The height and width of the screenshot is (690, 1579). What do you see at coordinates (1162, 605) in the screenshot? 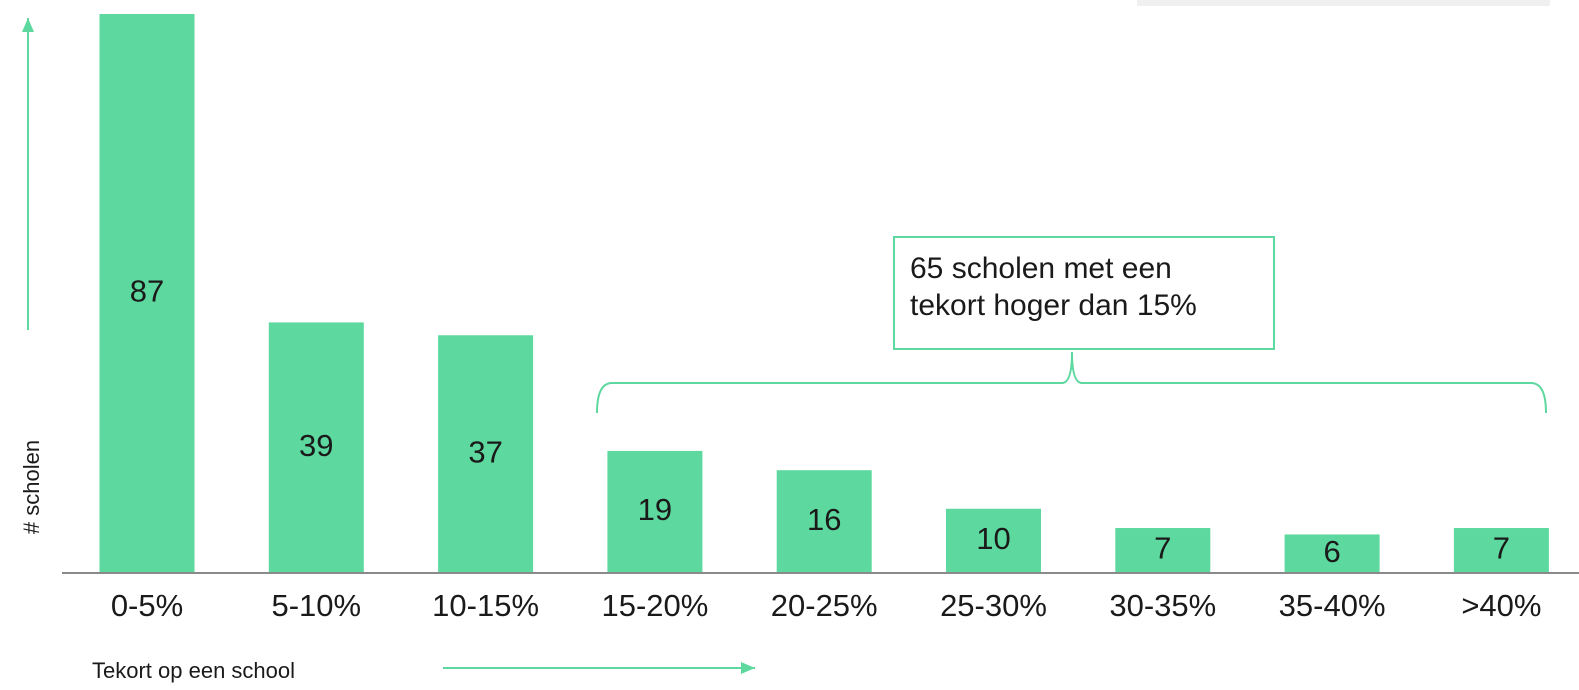
I see `x-tick-label: 30-35%` at bounding box center [1162, 605].